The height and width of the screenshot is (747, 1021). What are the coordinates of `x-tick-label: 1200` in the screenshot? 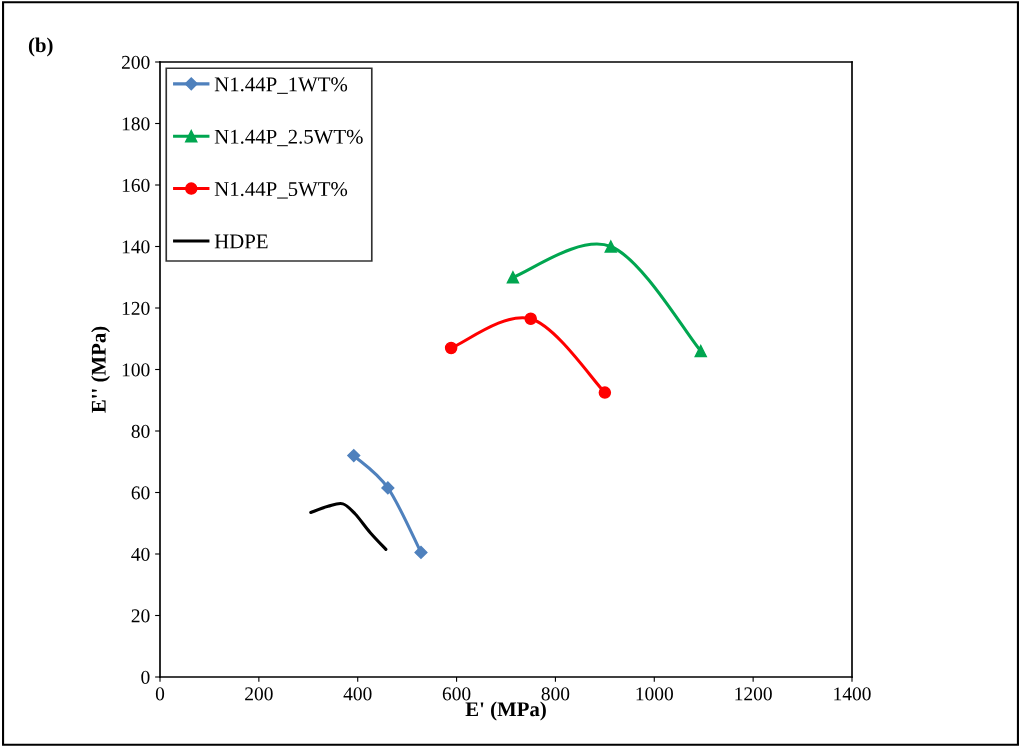 It's located at (753, 694).